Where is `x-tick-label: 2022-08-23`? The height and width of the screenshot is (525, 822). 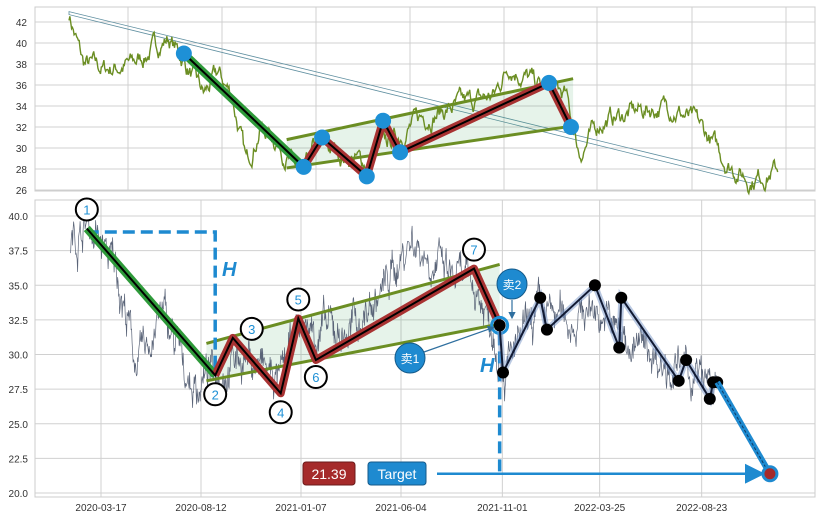 x-tick-label: 2022-08-23 is located at coordinates (702, 508).